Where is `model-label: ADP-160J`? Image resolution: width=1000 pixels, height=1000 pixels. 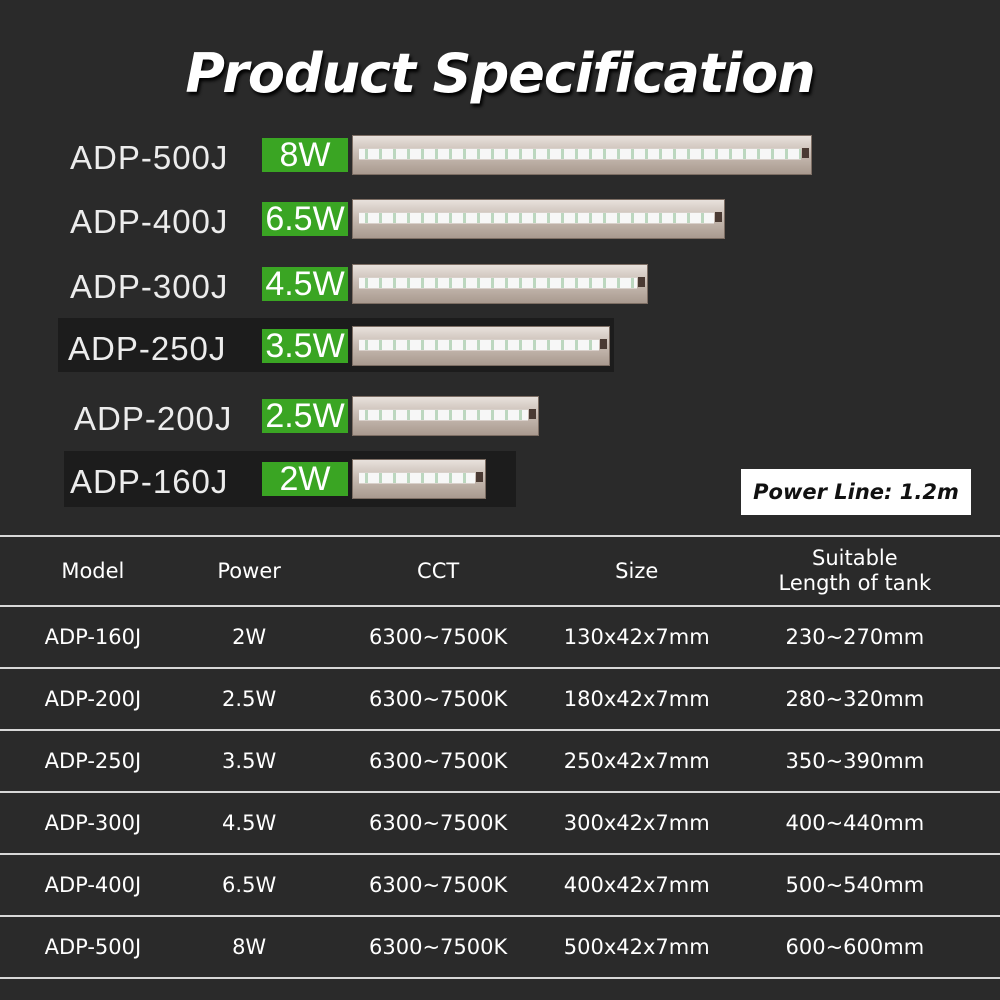 model-label: ADP-160J is located at coordinates (149, 481).